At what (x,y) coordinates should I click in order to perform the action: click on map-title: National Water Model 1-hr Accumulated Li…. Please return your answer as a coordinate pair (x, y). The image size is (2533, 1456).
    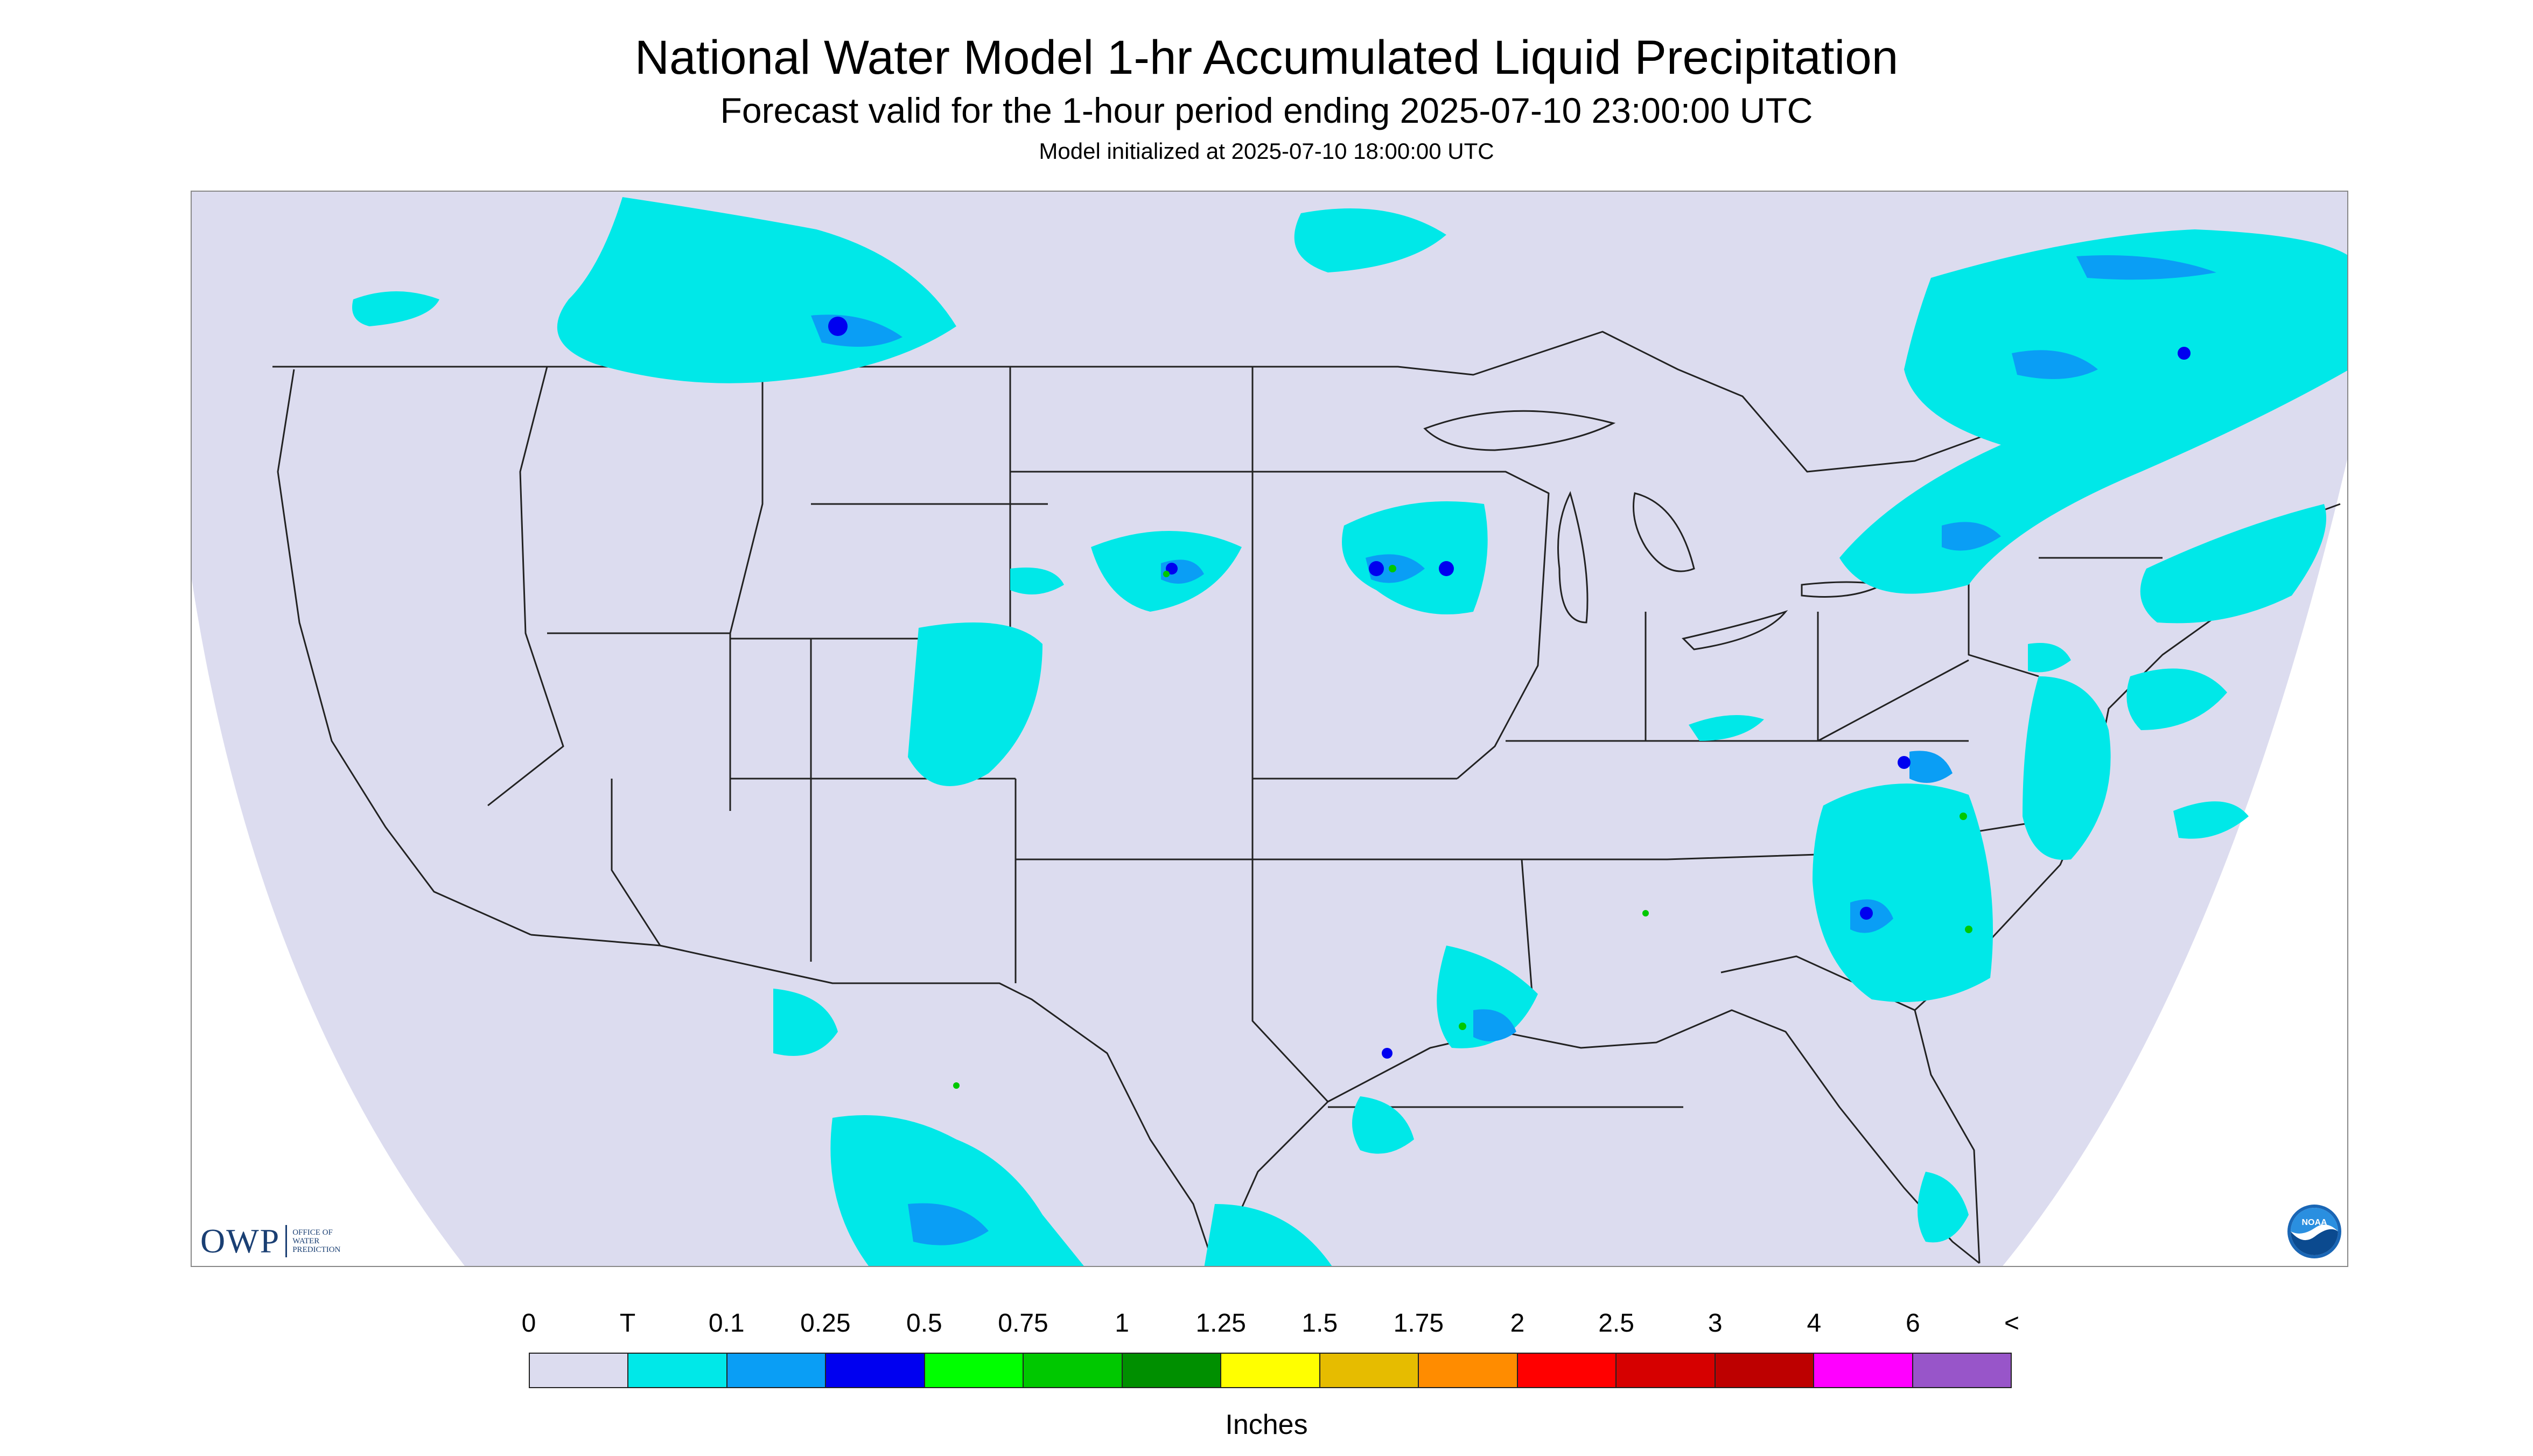
    Looking at the image, I should click on (1266, 57).